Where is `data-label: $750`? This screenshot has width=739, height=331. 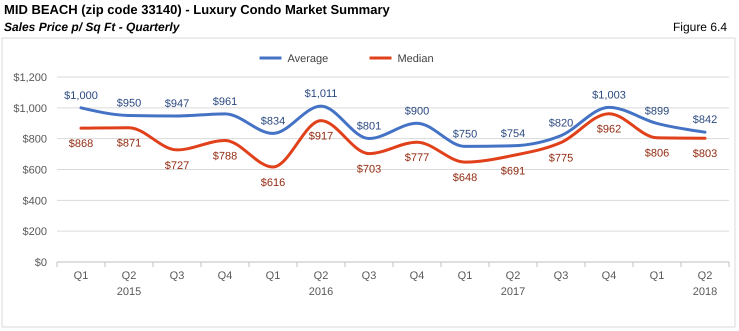 data-label: $750 is located at coordinates (465, 134).